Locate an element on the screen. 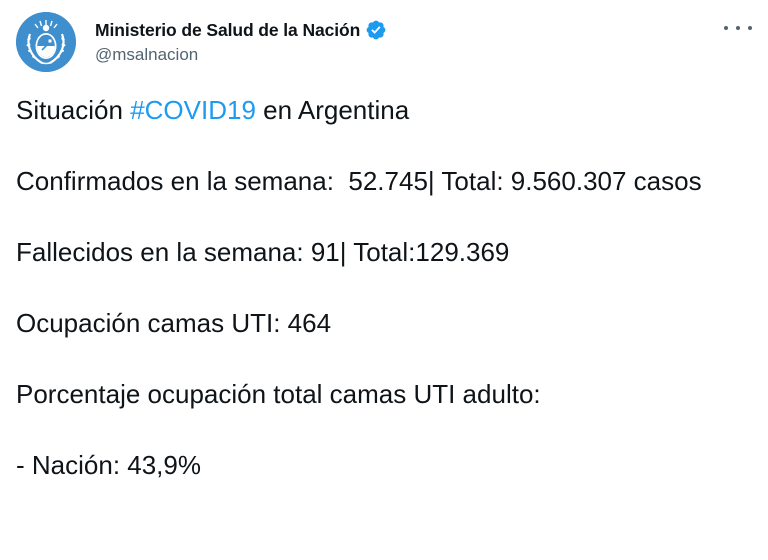  situacion-suffix: en Argentina is located at coordinates (332, 110).